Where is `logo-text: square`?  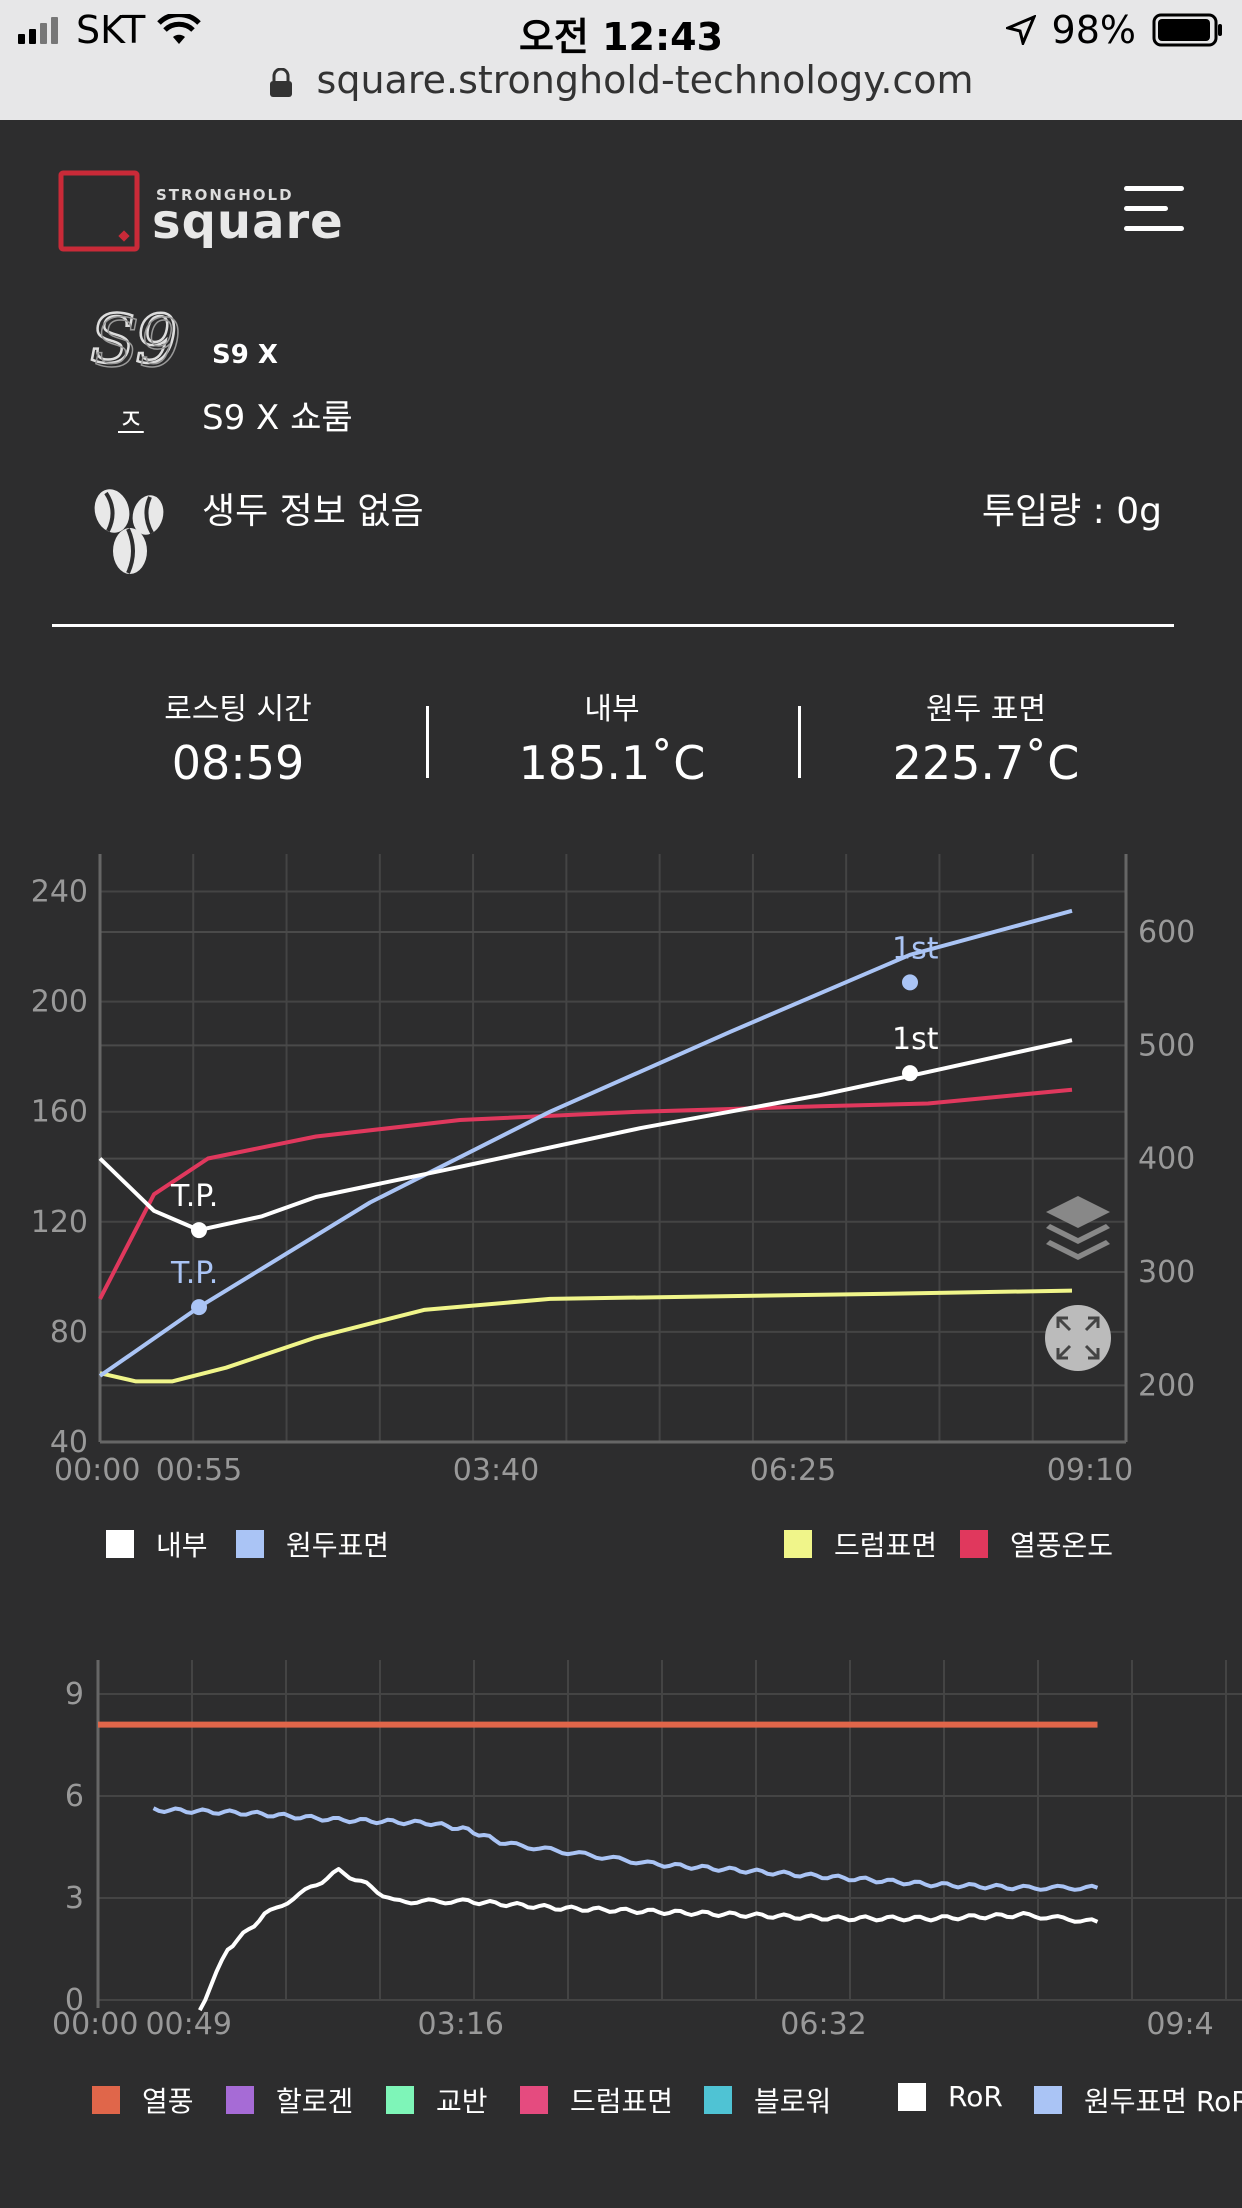 logo-text: square is located at coordinates (248, 222).